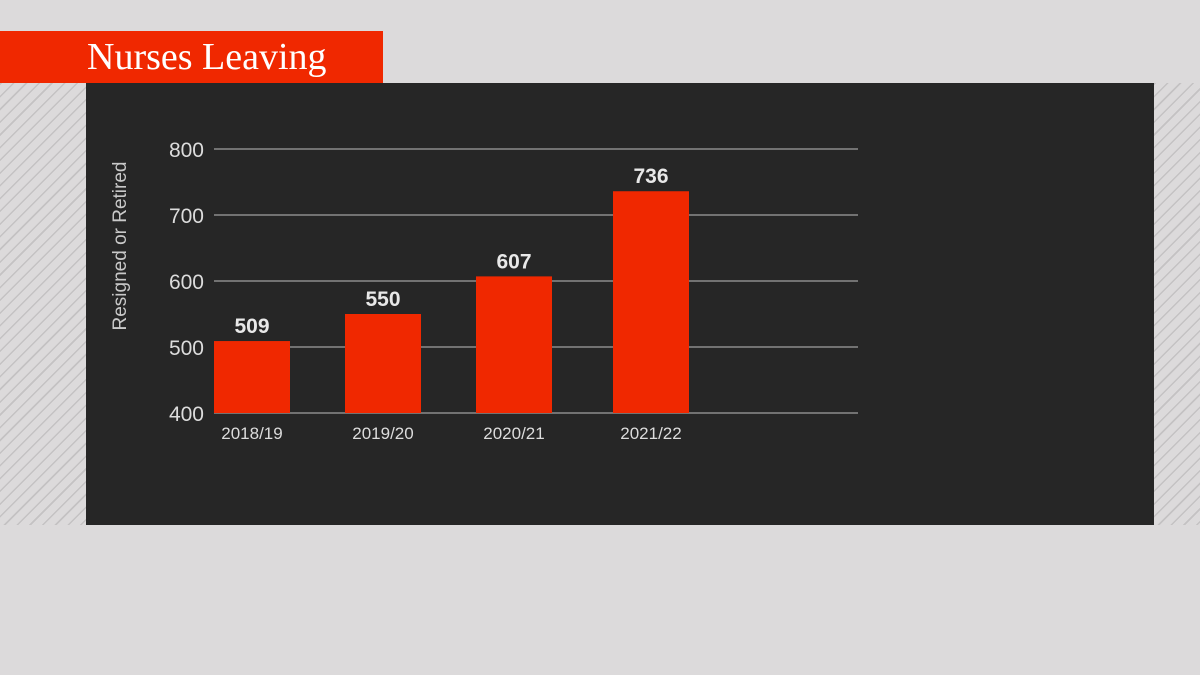  What do you see at coordinates (186, 216) in the screenshot?
I see `y-tick-label: 700` at bounding box center [186, 216].